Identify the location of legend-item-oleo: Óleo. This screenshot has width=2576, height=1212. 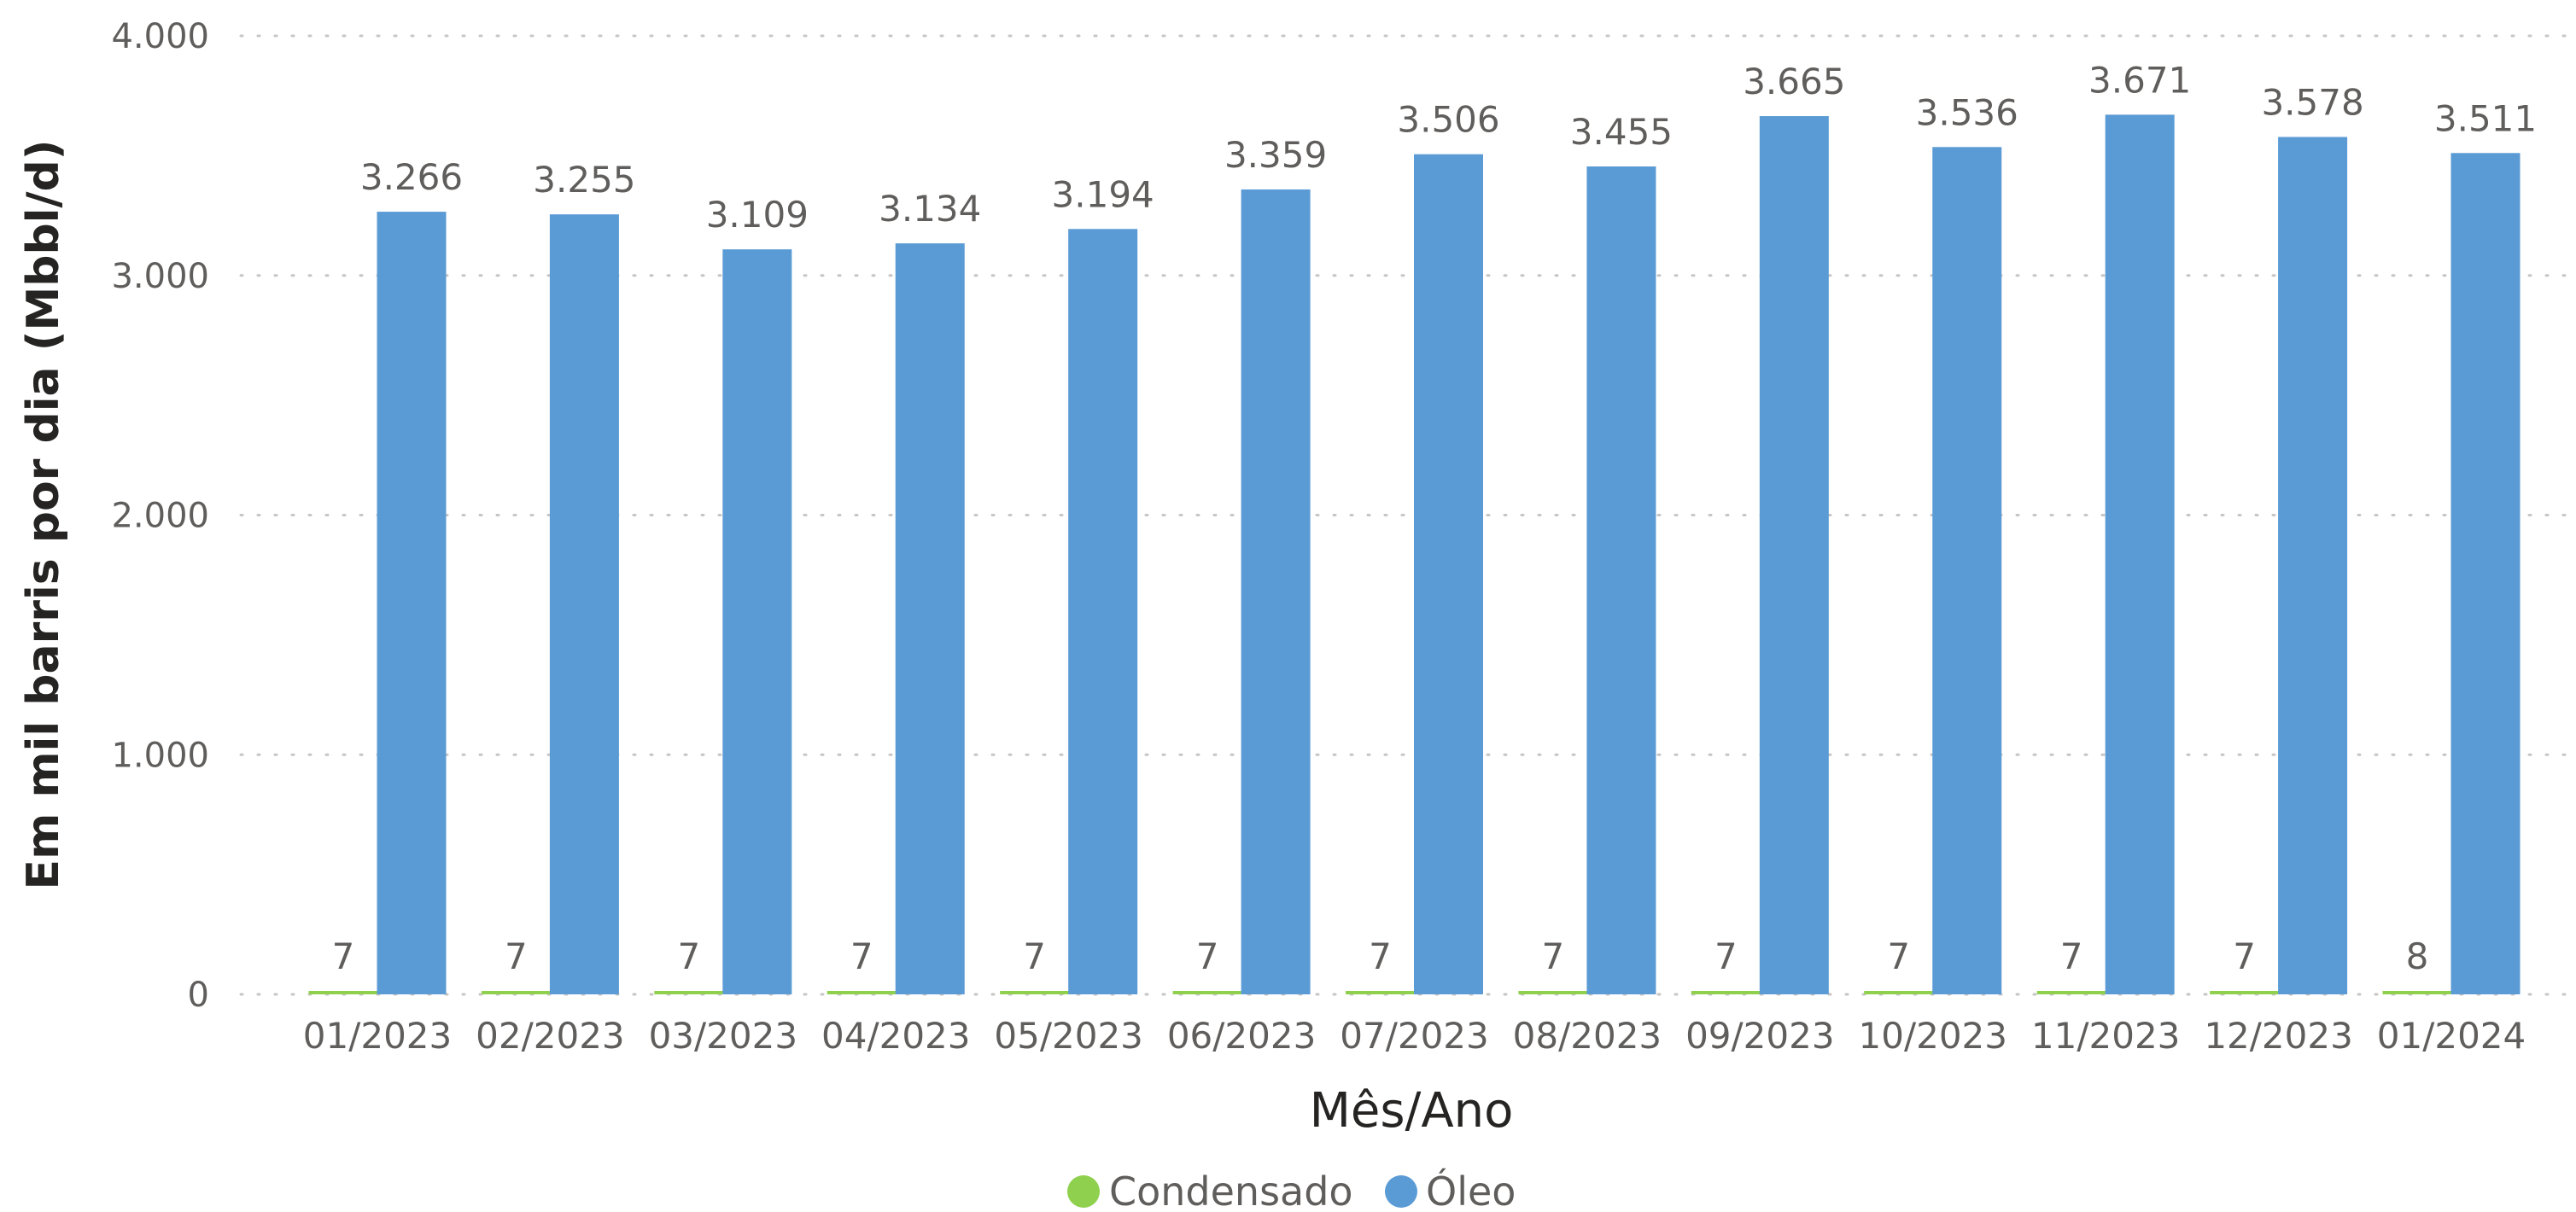
(1450, 1190).